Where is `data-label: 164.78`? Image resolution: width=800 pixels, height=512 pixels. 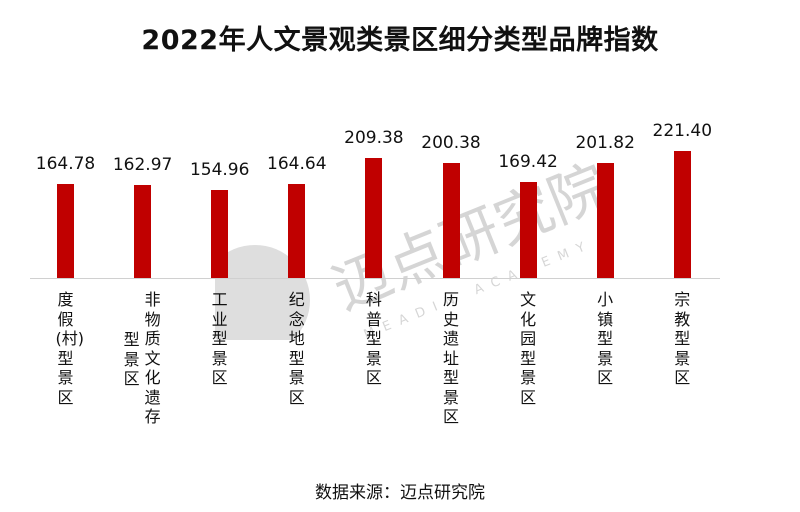
data-label: 164.78 is located at coordinates (65, 164).